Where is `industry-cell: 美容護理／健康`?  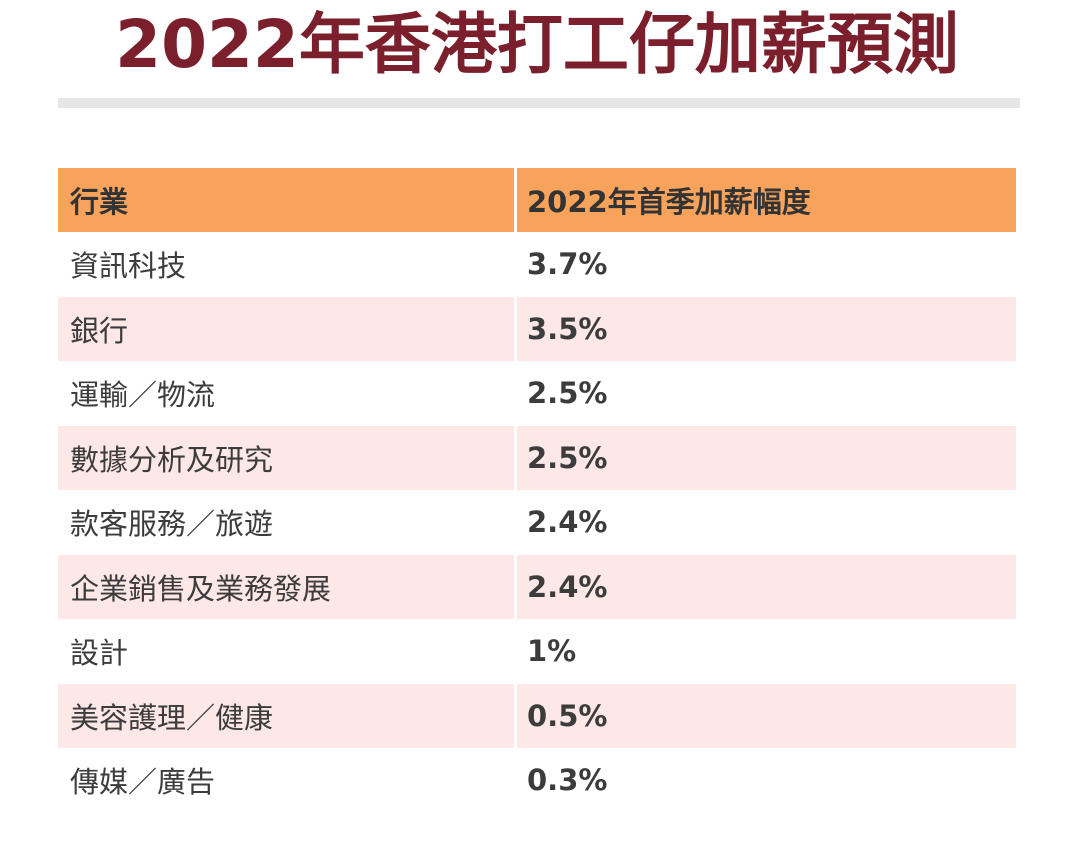
industry-cell: 美容護理／健康 is located at coordinates (172, 717).